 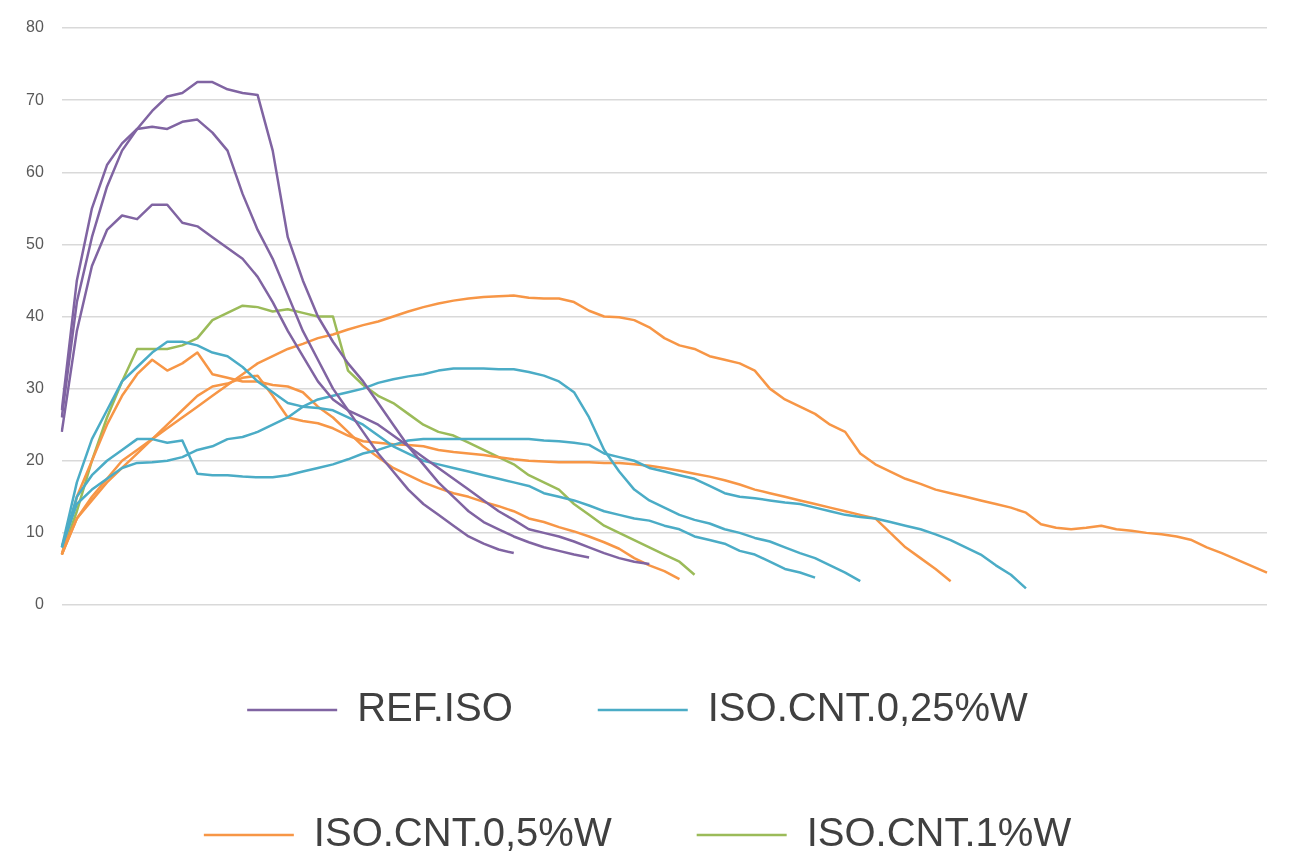 What do you see at coordinates (35, 460) in the screenshot?
I see `y-tick-label: 20` at bounding box center [35, 460].